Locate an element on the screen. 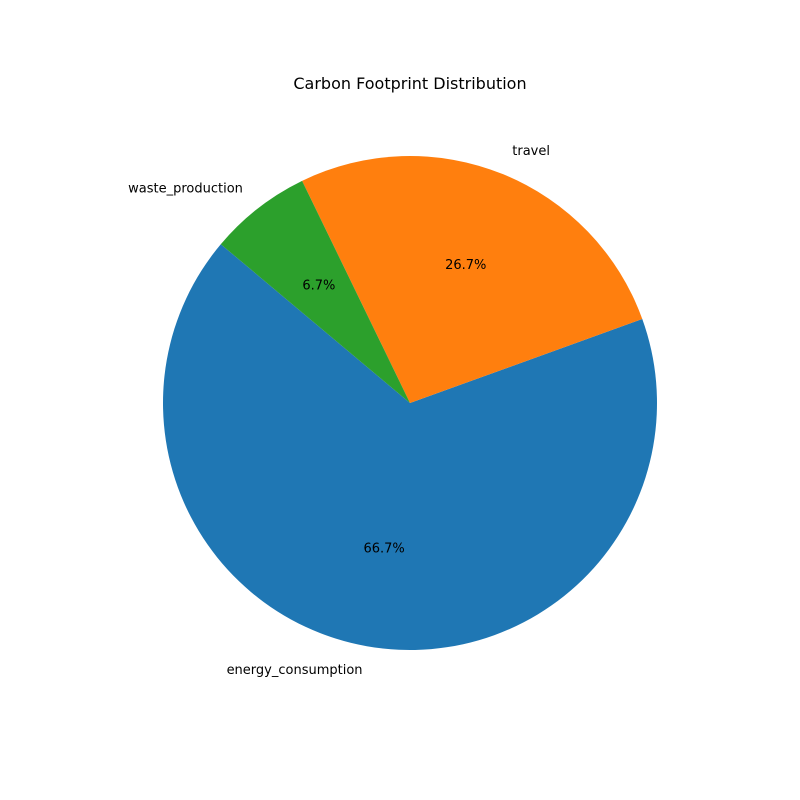 Image resolution: width=800 pixels, height=800 pixels. slice-label-waste-production: waste_production is located at coordinates (185, 188).